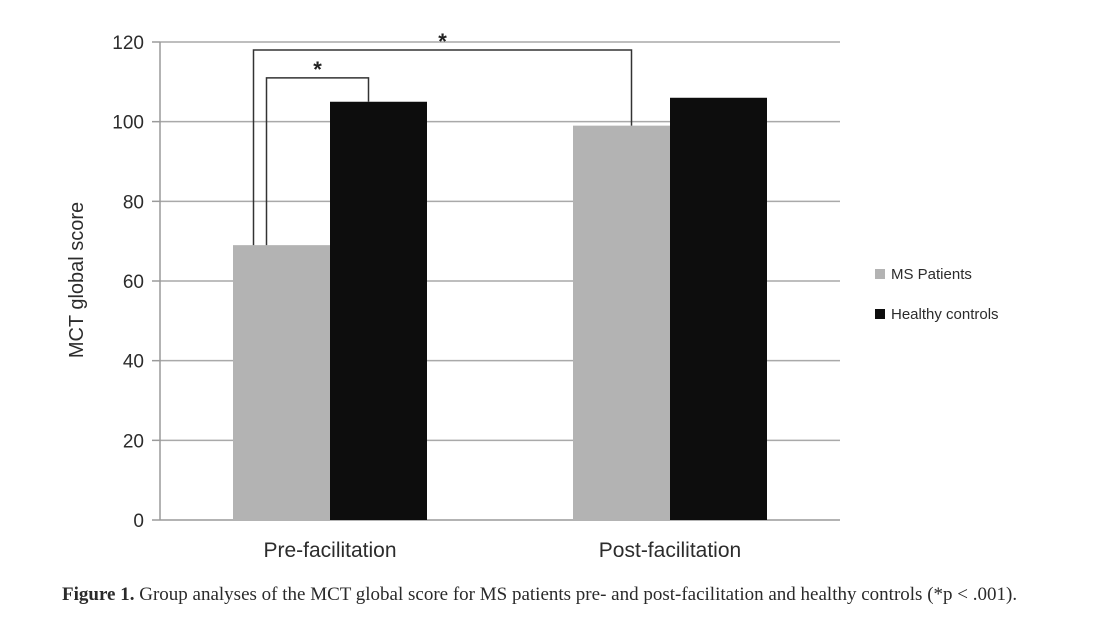  Describe the element at coordinates (502, 550) in the screenshot. I see `category-labels: Pre-facilitation Post-facilitation` at that location.